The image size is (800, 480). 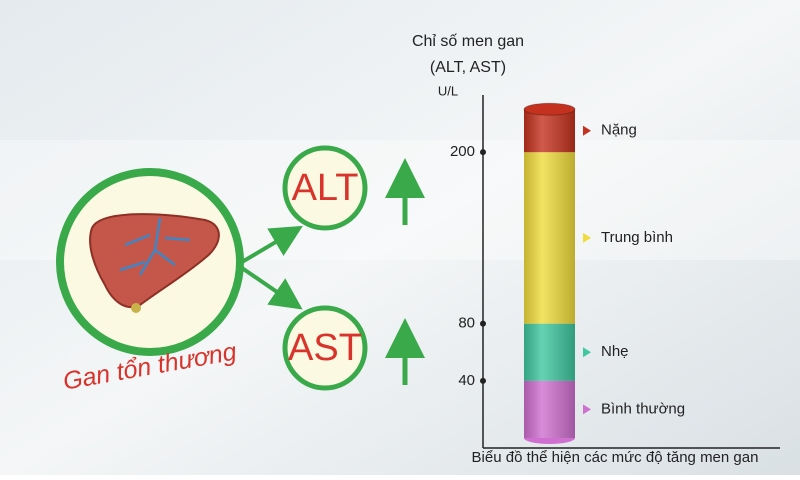 What do you see at coordinates (466, 380) in the screenshot?
I see `y-tick-label: 40` at bounding box center [466, 380].